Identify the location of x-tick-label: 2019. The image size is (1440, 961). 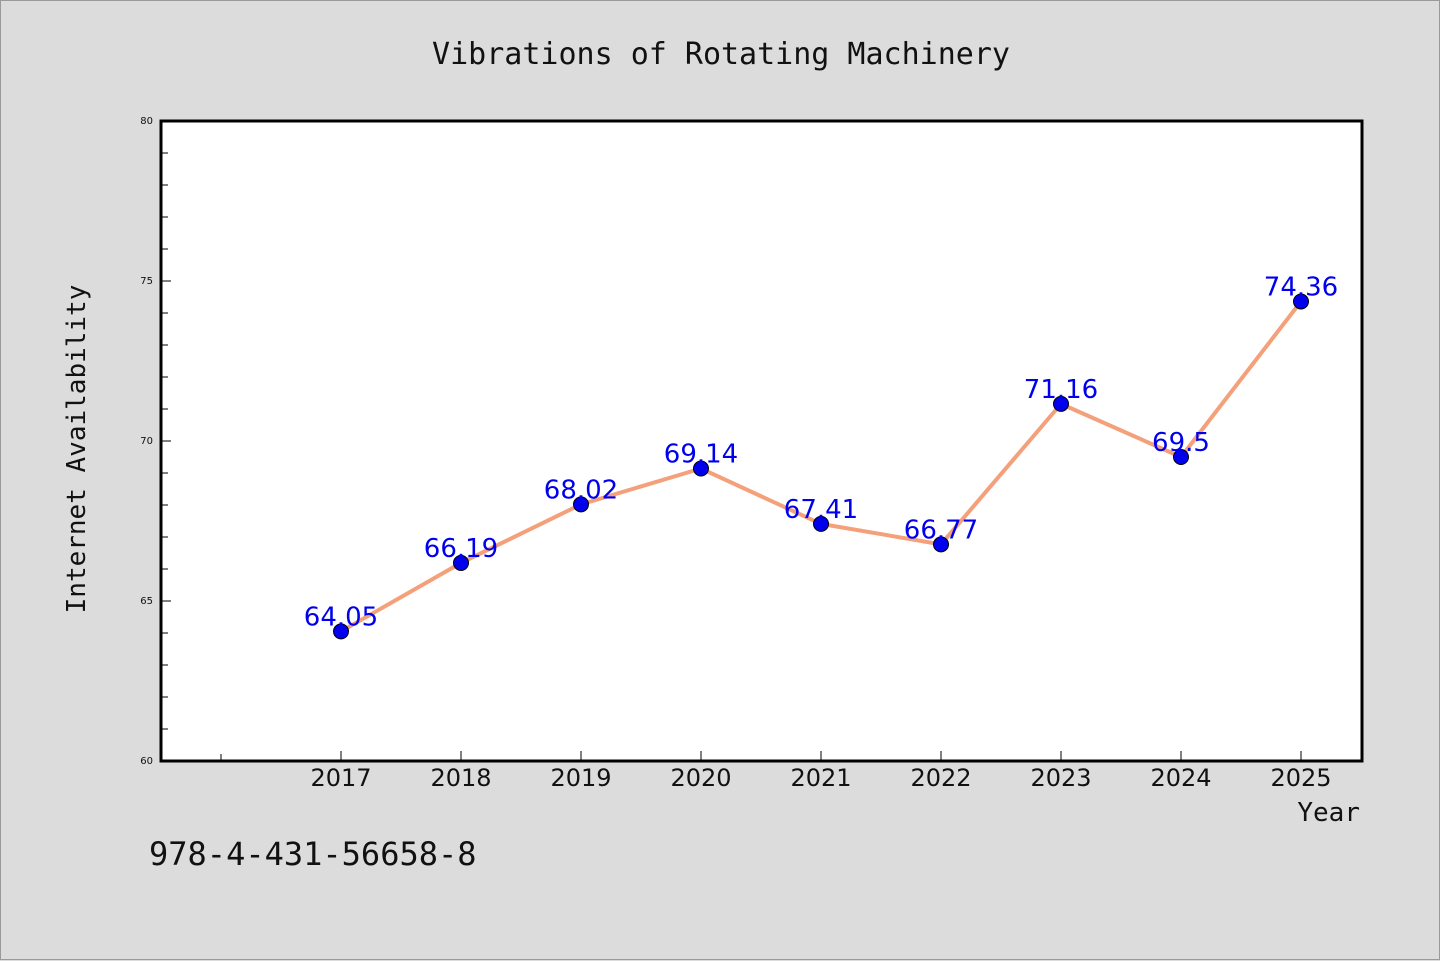
(580, 778).